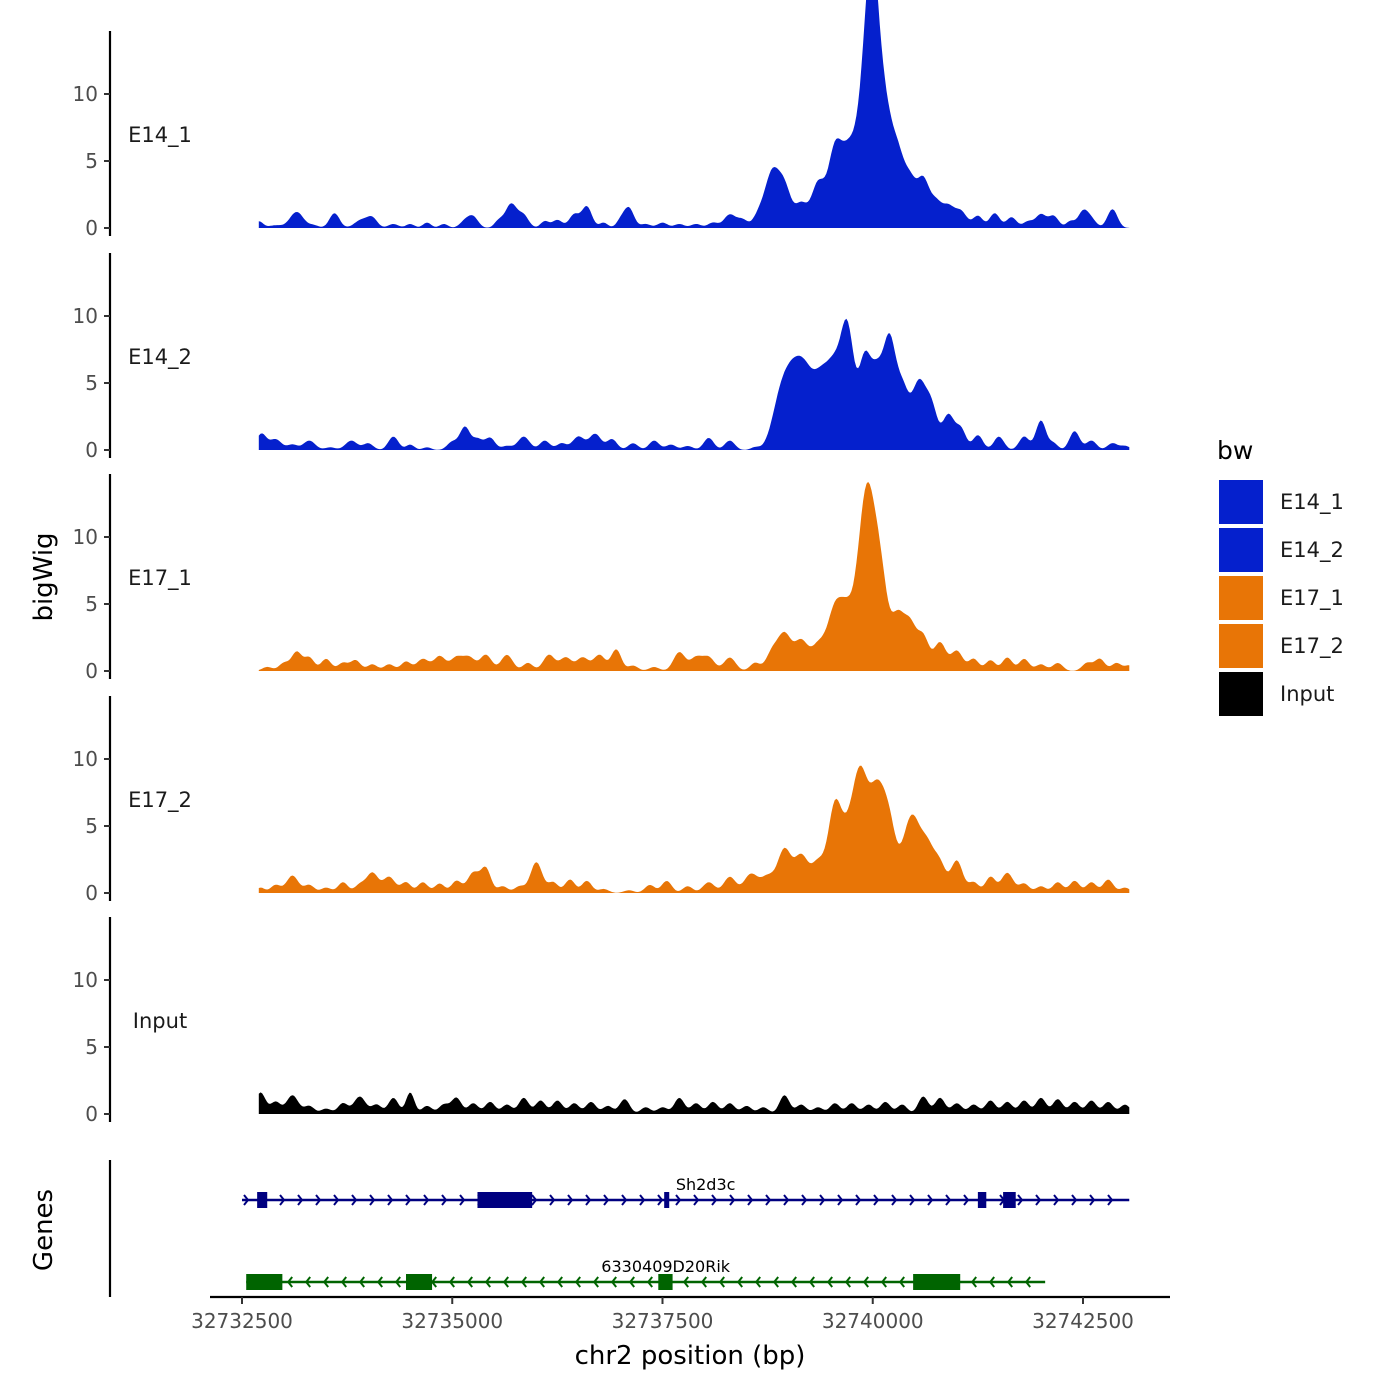 Image resolution: width=1400 pixels, height=1400 pixels. What do you see at coordinates (44, 1230) in the screenshot?
I see `genes-axis-title: Genes` at bounding box center [44, 1230].